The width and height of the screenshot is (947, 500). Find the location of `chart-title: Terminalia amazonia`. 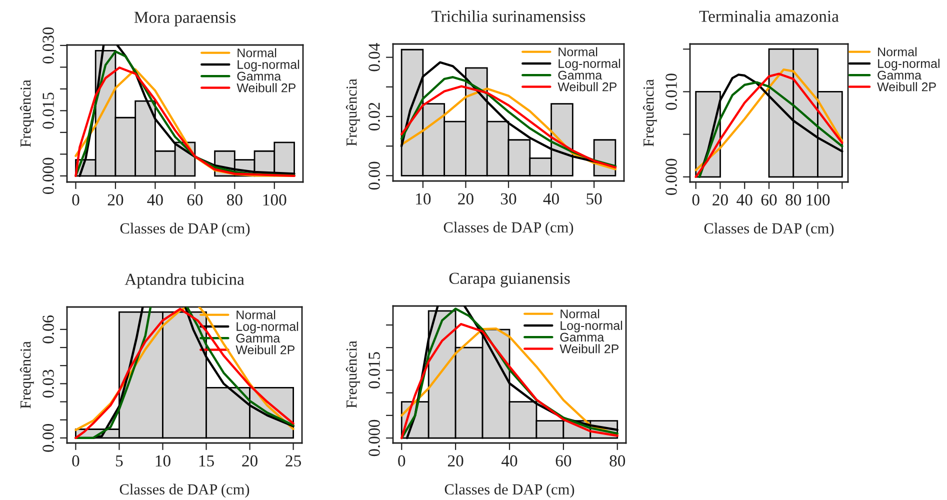

chart-title: Terminalia amazonia is located at coordinates (769, 16).